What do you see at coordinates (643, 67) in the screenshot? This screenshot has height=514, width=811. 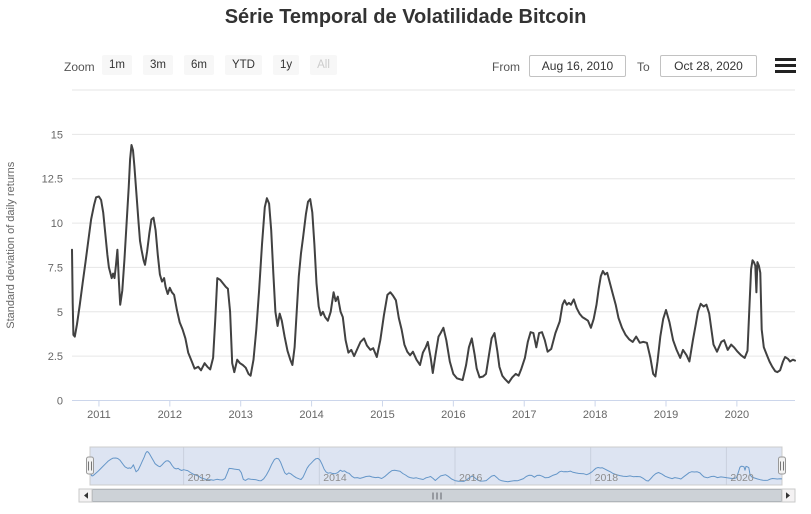 I see `to-label: To` at bounding box center [643, 67].